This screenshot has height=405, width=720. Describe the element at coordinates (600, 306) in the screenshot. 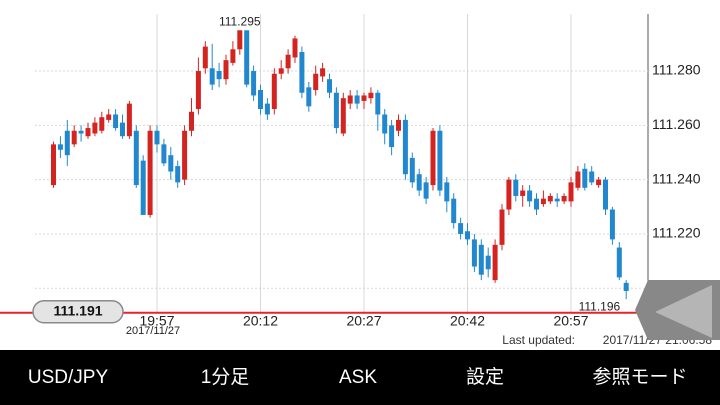

I see `low-annotation: 111.196` at that location.